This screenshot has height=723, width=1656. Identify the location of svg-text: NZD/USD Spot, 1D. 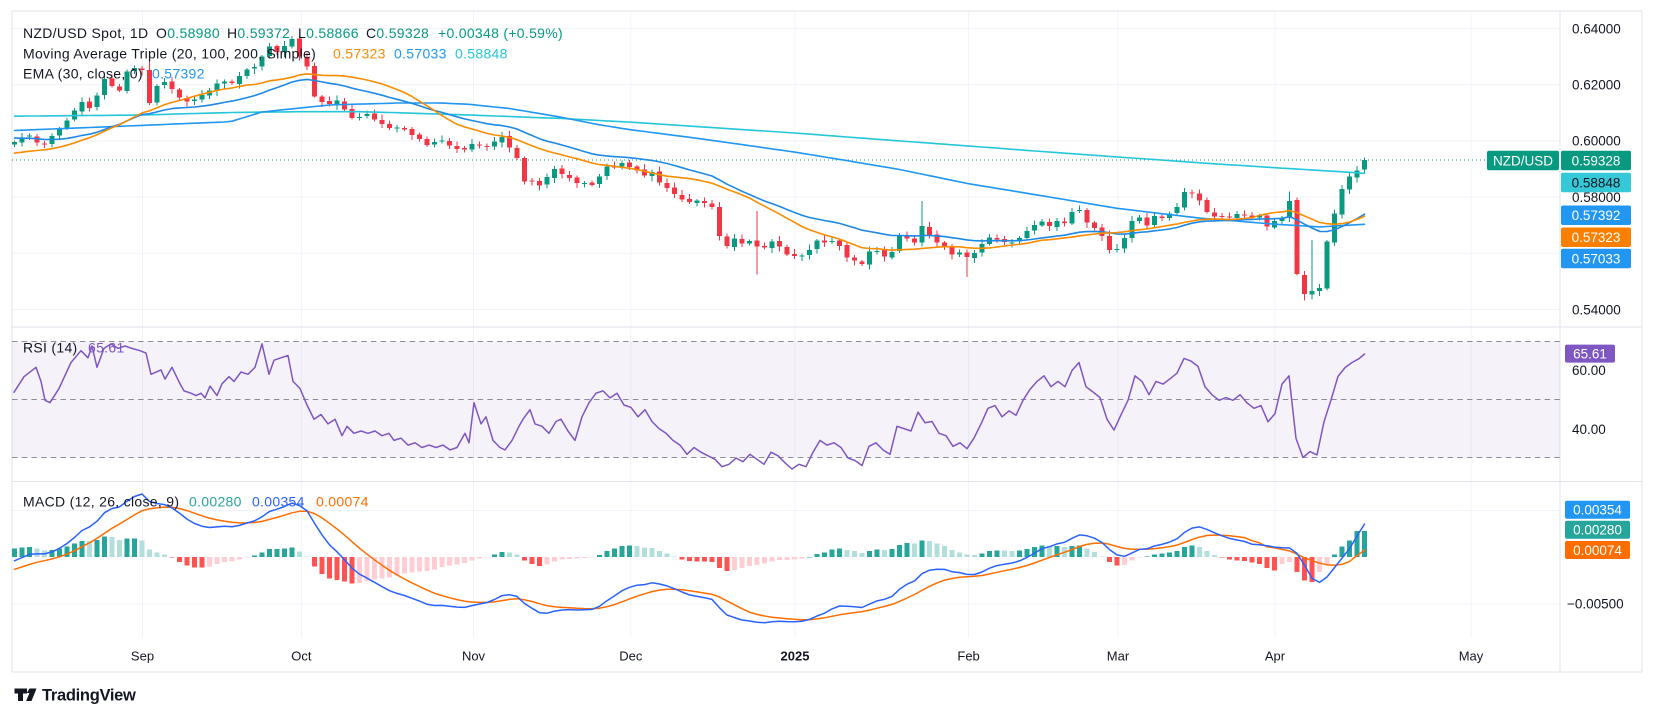
(85, 33).